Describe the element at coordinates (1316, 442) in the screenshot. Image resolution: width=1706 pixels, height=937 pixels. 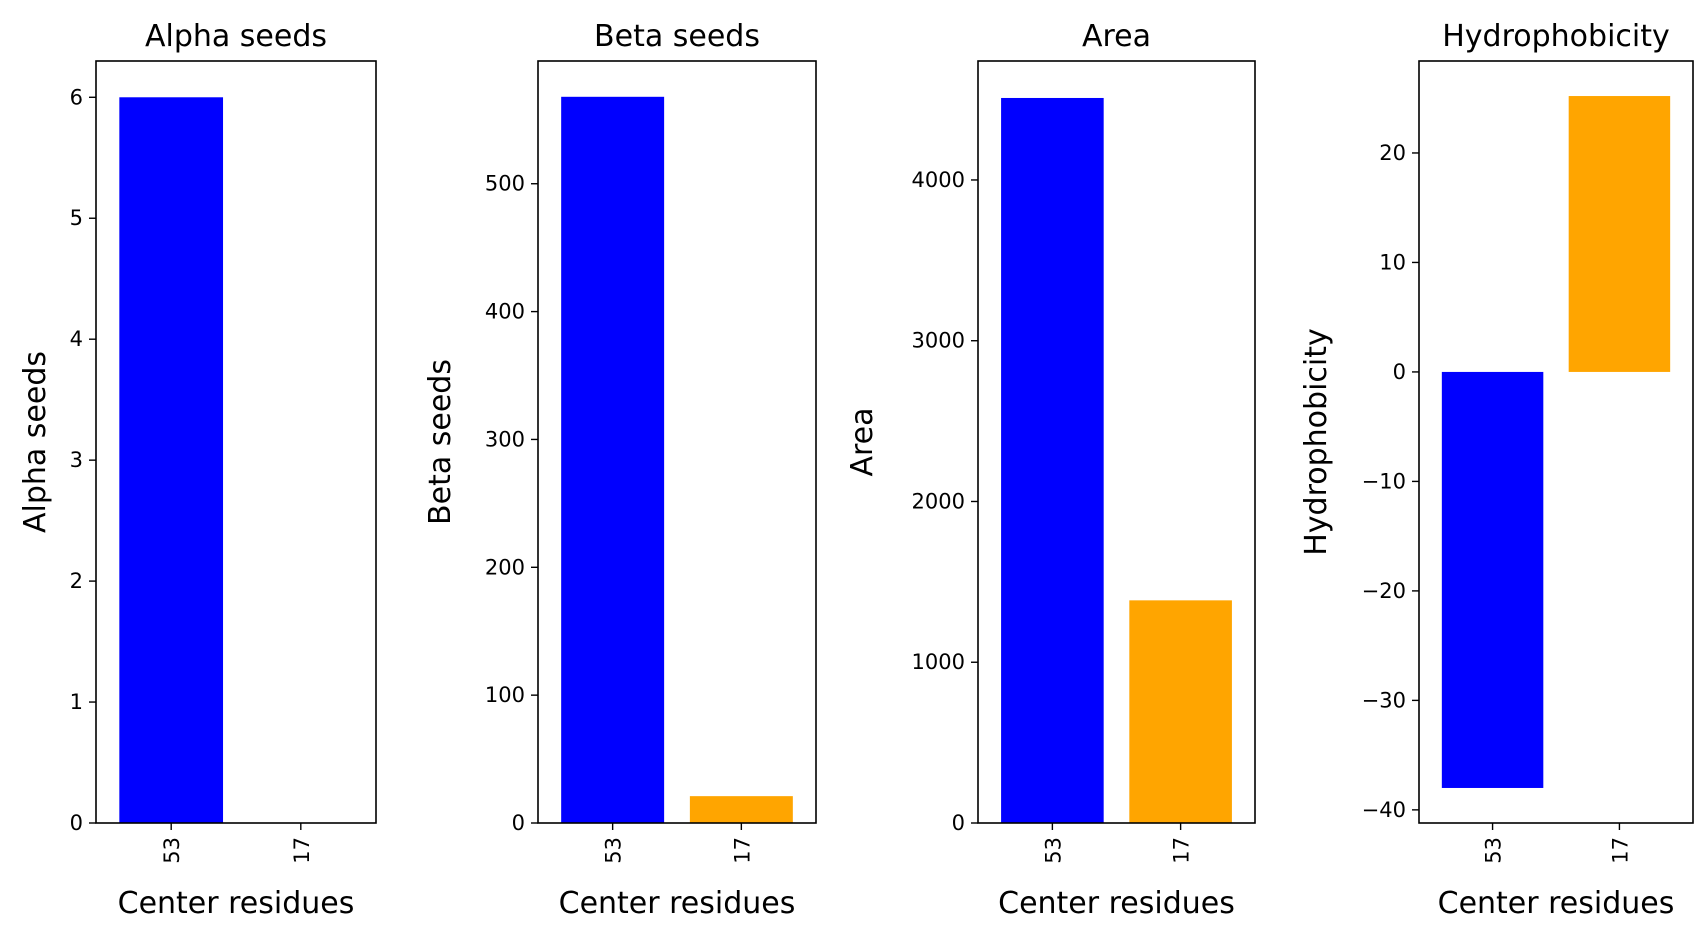
I see `y-axis-label: Hydrophobicity` at that location.